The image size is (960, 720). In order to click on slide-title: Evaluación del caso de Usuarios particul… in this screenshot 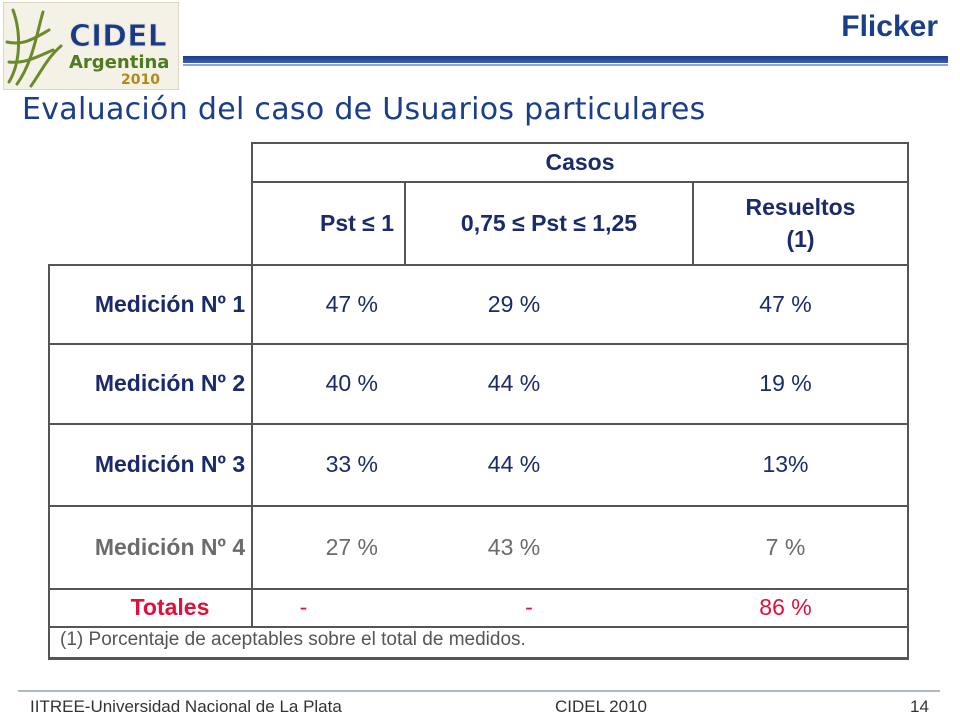, I will do `click(364, 109)`.